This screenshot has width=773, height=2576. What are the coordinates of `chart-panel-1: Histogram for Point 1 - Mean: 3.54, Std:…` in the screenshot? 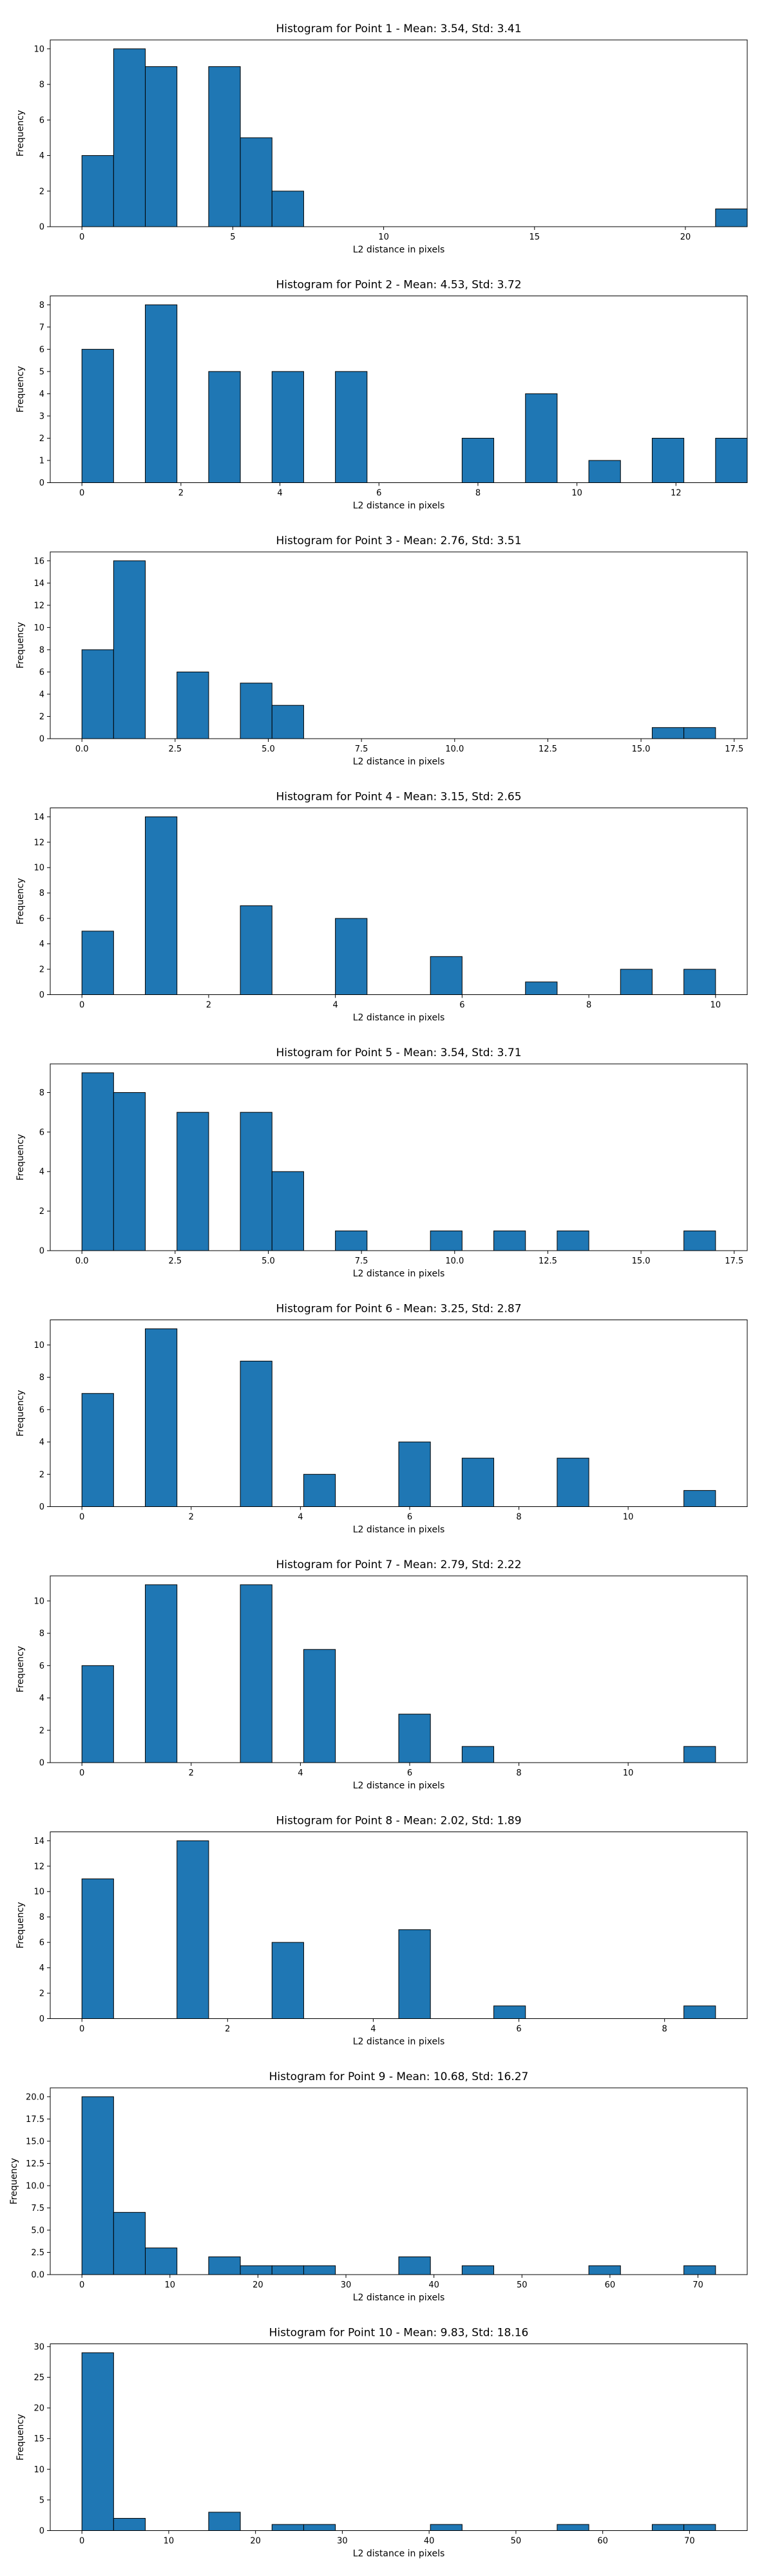 It's located at (381, 139).